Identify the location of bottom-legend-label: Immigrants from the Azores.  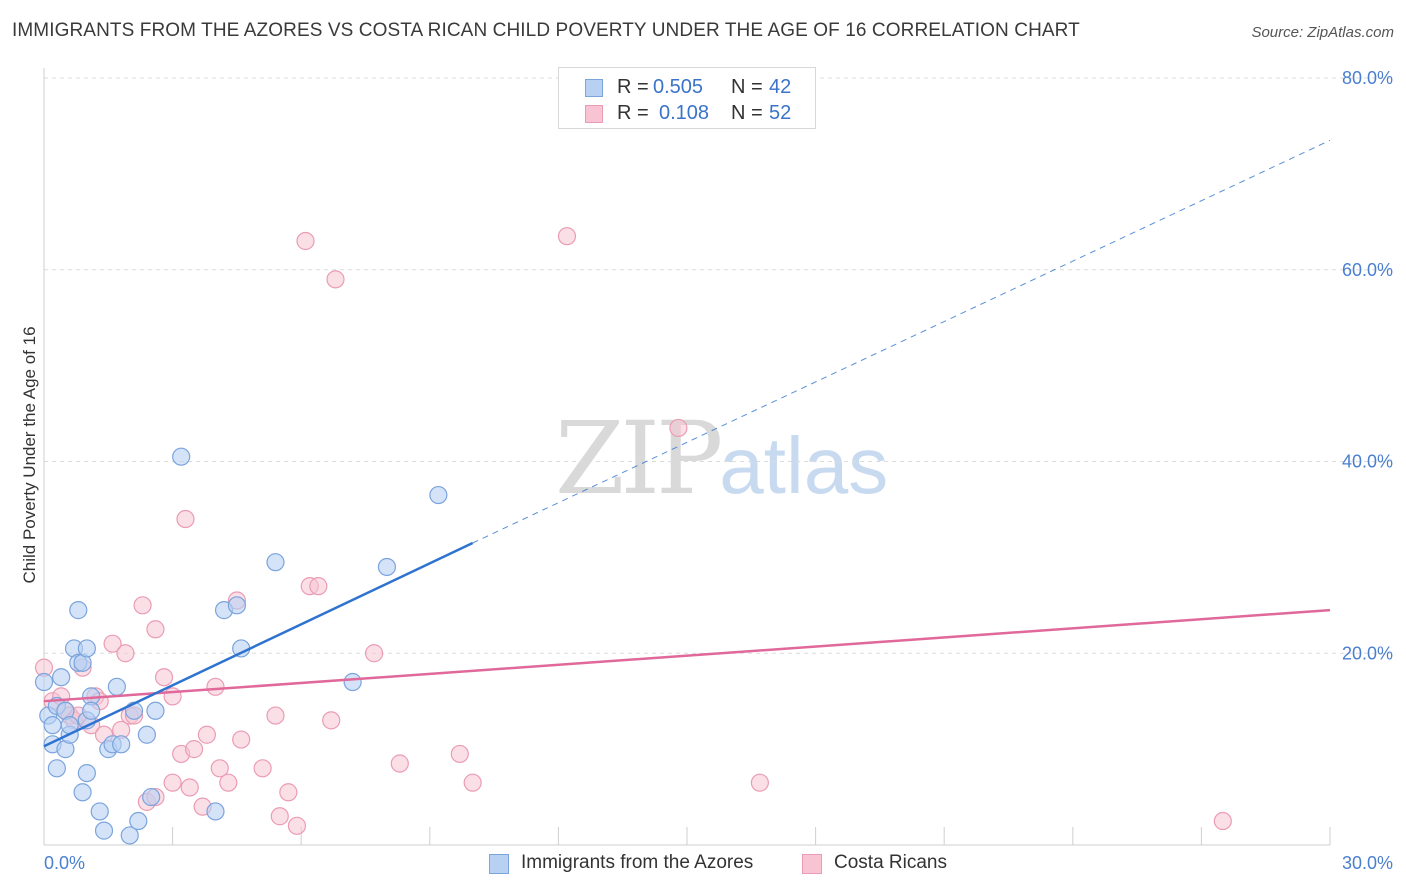
(637, 862).